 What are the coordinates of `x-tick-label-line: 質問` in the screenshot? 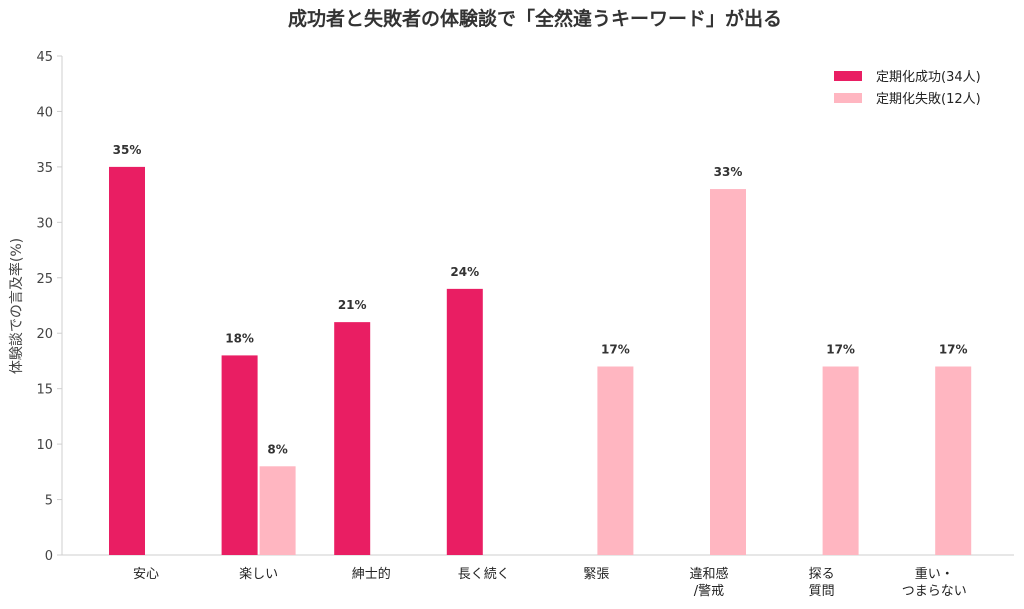 It's located at (822, 591).